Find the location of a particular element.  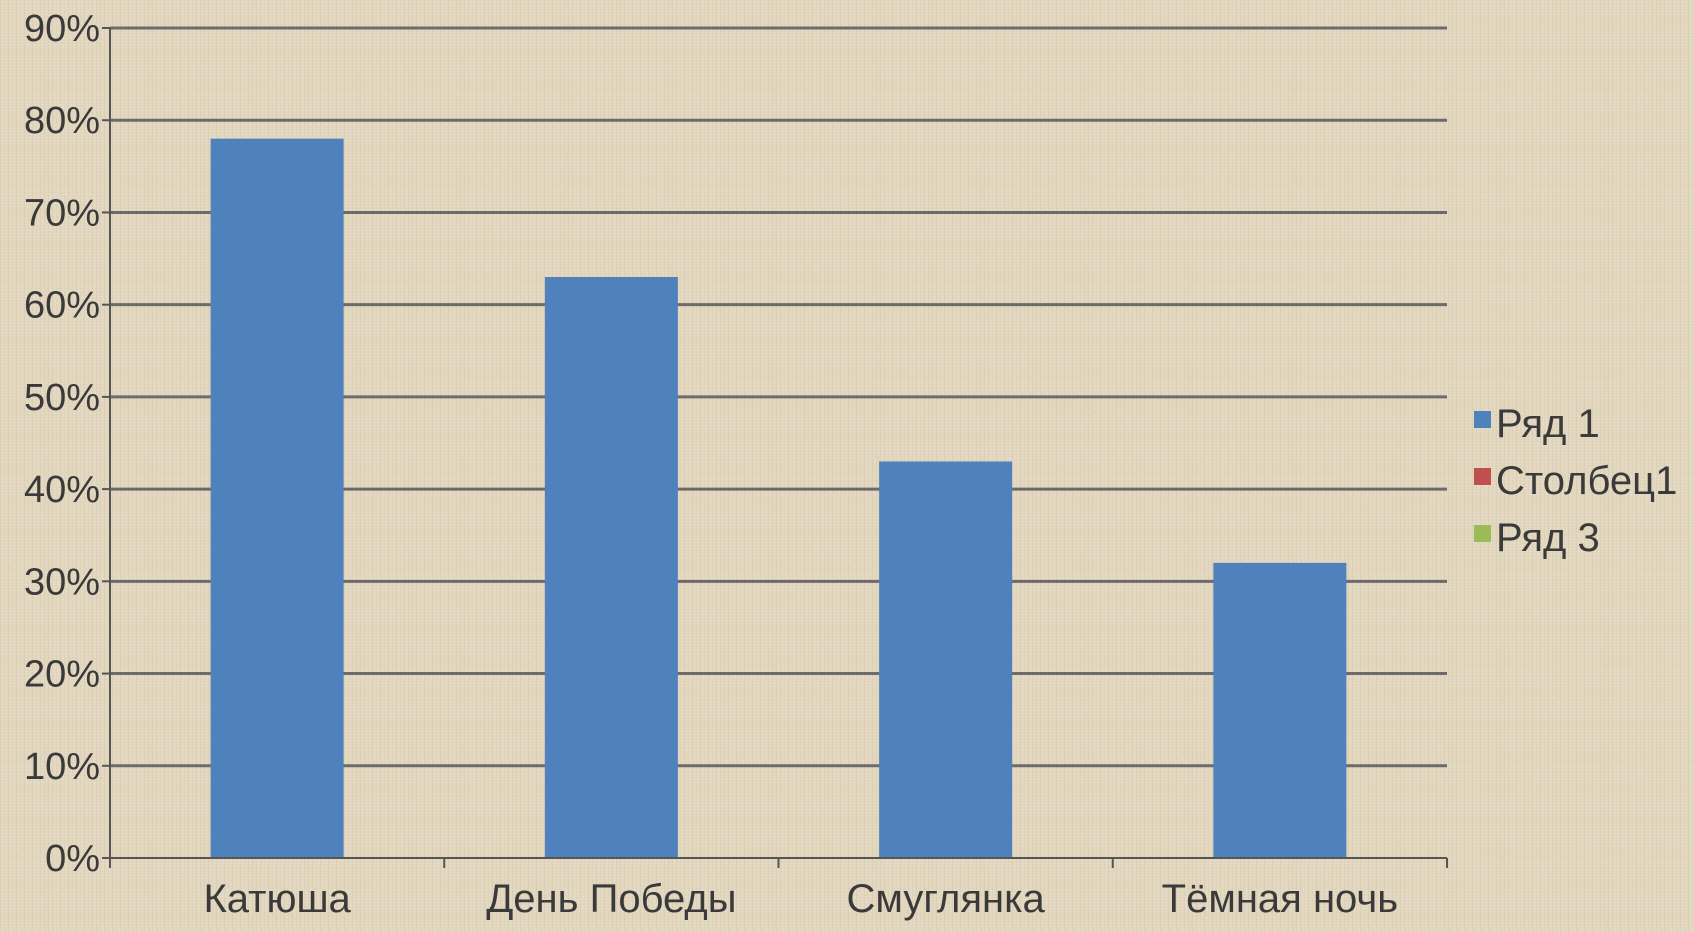

y-tick-labels: 0% 10% 20% 30% 40% 50% 60% 70% 80% 90% is located at coordinates (62, 444).